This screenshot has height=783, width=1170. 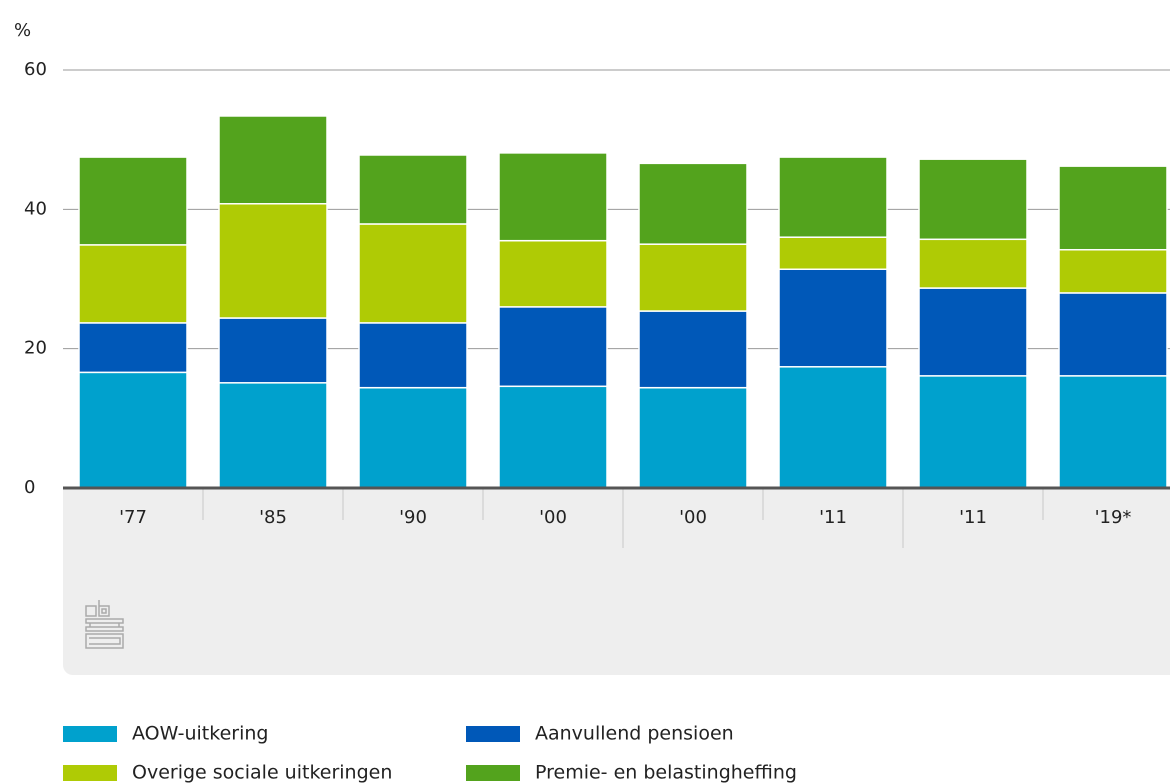 What do you see at coordinates (35, 348) in the screenshot?
I see `y-tick-label: 20` at bounding box center [35, 348].